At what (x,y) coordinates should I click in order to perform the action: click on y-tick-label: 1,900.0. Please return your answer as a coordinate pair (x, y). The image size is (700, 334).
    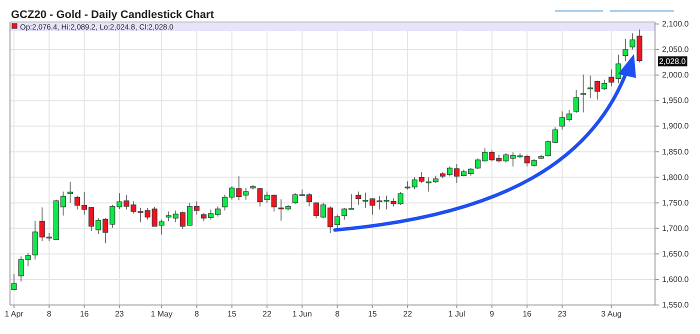
    Looking at the image, I should click on (676, 126).